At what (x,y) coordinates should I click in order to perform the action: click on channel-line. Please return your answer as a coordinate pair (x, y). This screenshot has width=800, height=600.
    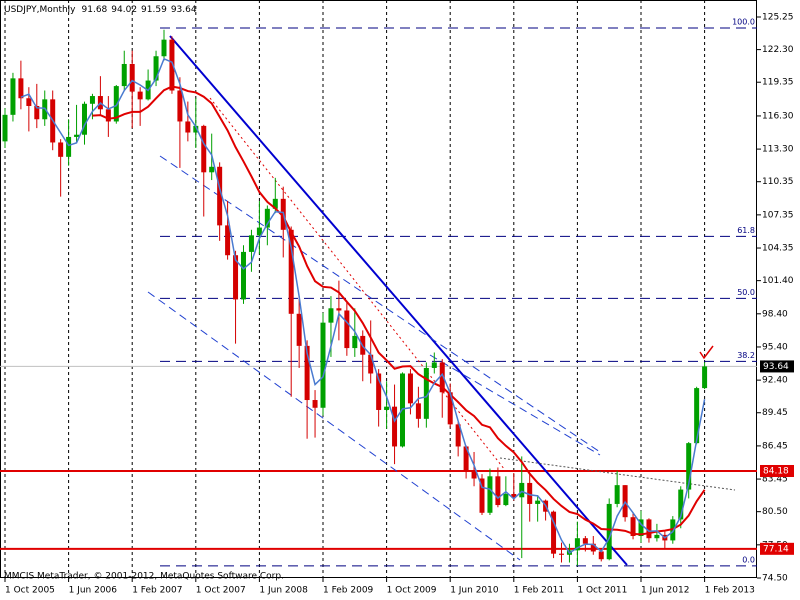
    Looking at the image, I should click on (515, 405).